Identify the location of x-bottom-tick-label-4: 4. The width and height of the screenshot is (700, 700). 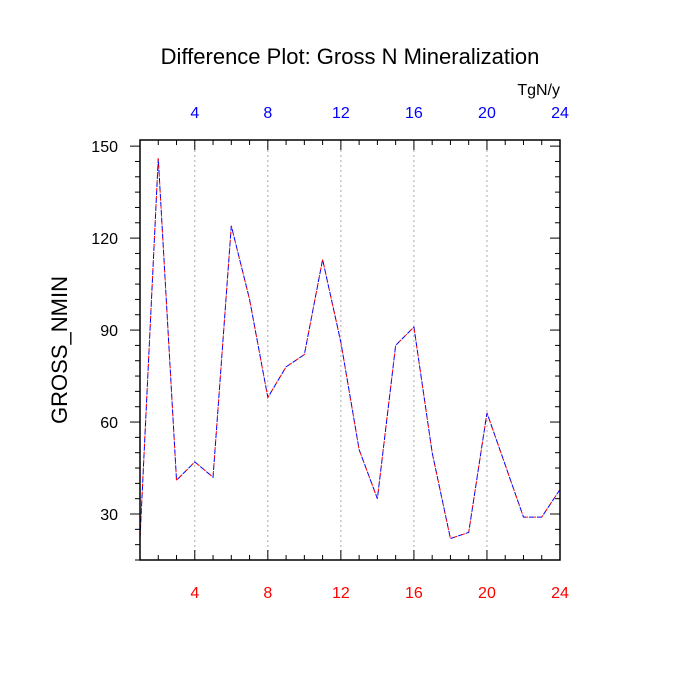
(194, 593).